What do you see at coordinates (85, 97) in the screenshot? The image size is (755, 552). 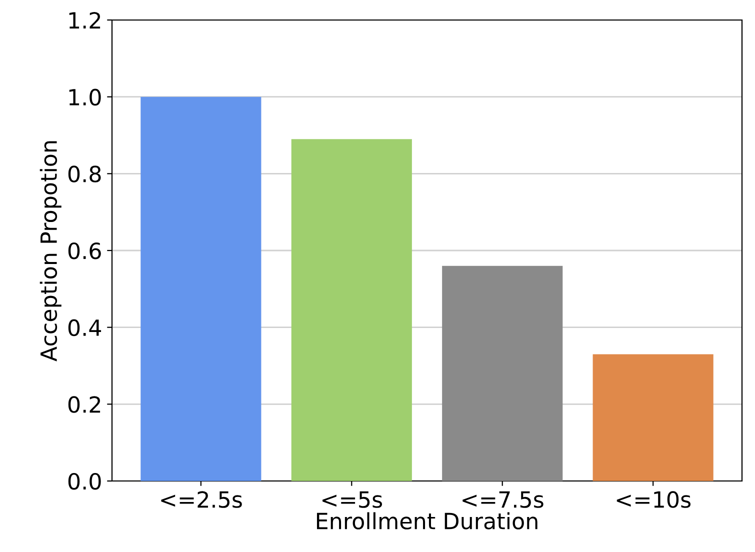 I see `y-tick-label: 1.0` at bounding box center [85, 97].